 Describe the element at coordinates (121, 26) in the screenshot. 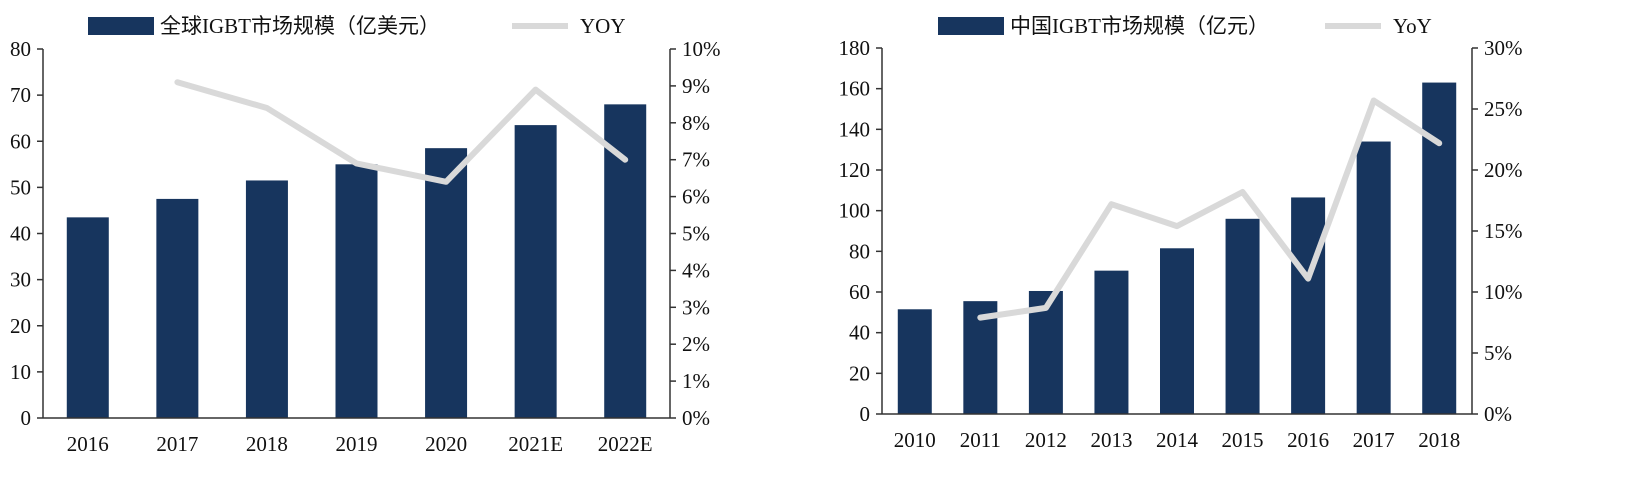

I see `chart1-legend-swatch-bar` at that location.